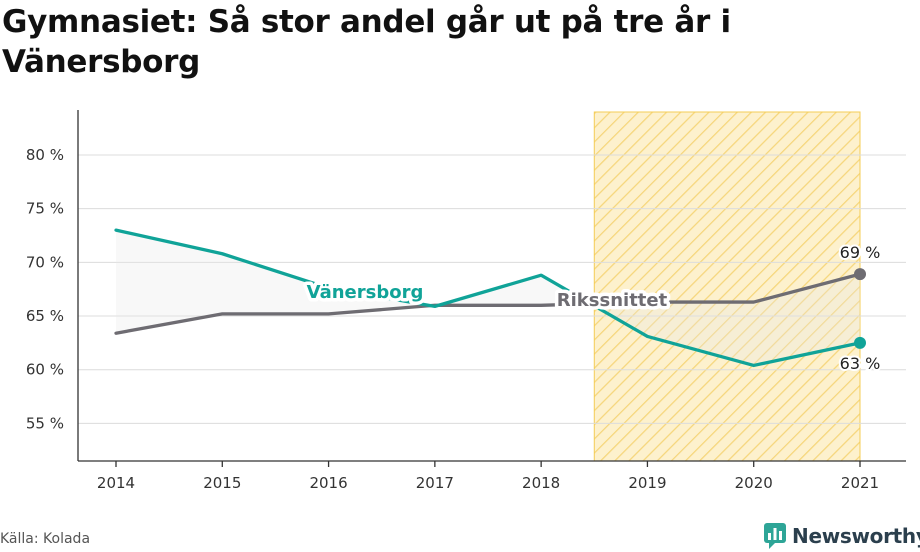  I want to click on x-tick-label: 2015, so click(222, 483).